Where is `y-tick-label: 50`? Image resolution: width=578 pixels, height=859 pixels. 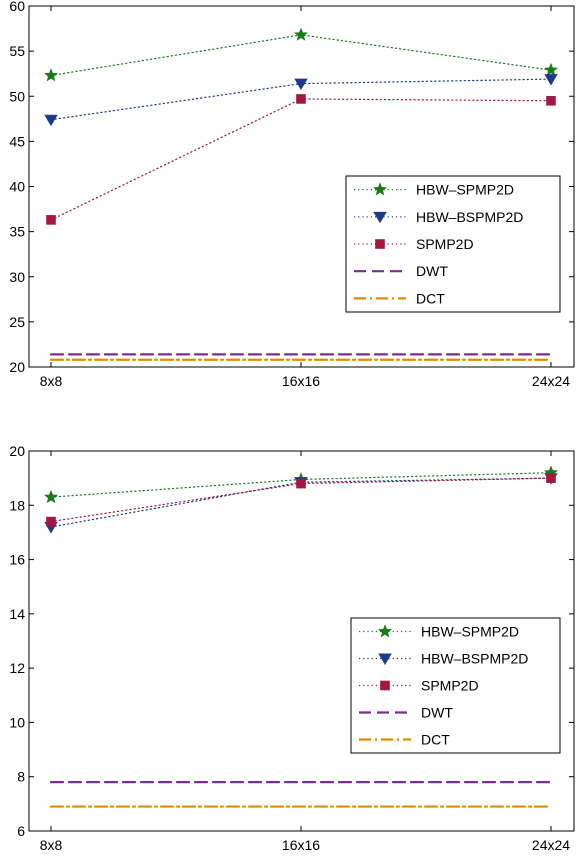
y-tick-label: 50 is located at coordinates (17, 96).